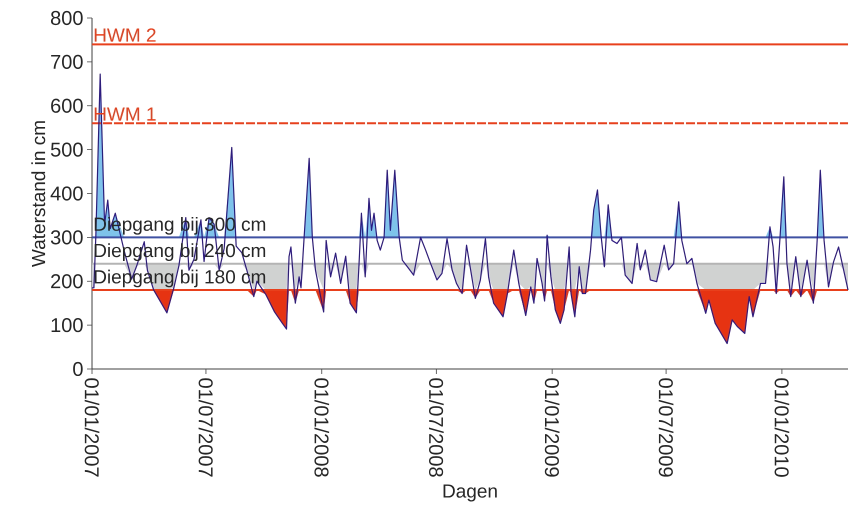 Image resolution: width=850 pixels, height=526 pixels. What do you see at coordinates (67, 61) in the screenshot?
I see `y-tick-label: 700` at bounding box center [67, 61].